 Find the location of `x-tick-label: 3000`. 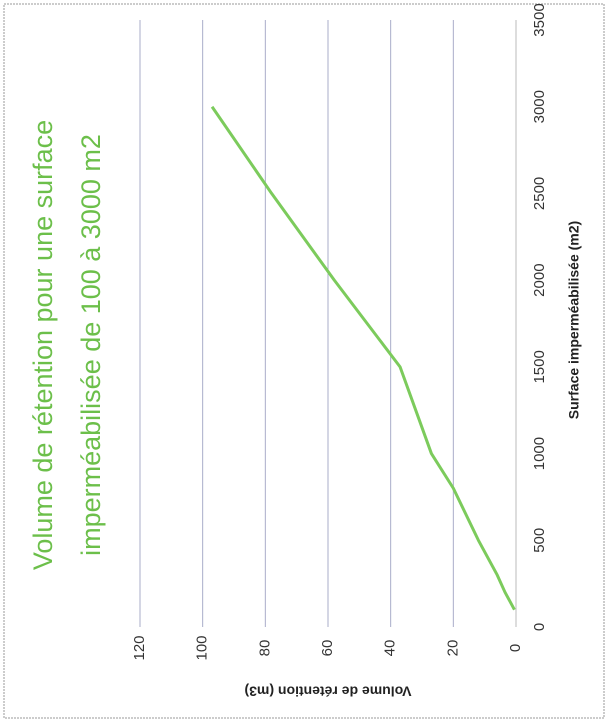

x-tick-label: 3000 is located at coordinates (539, 106).